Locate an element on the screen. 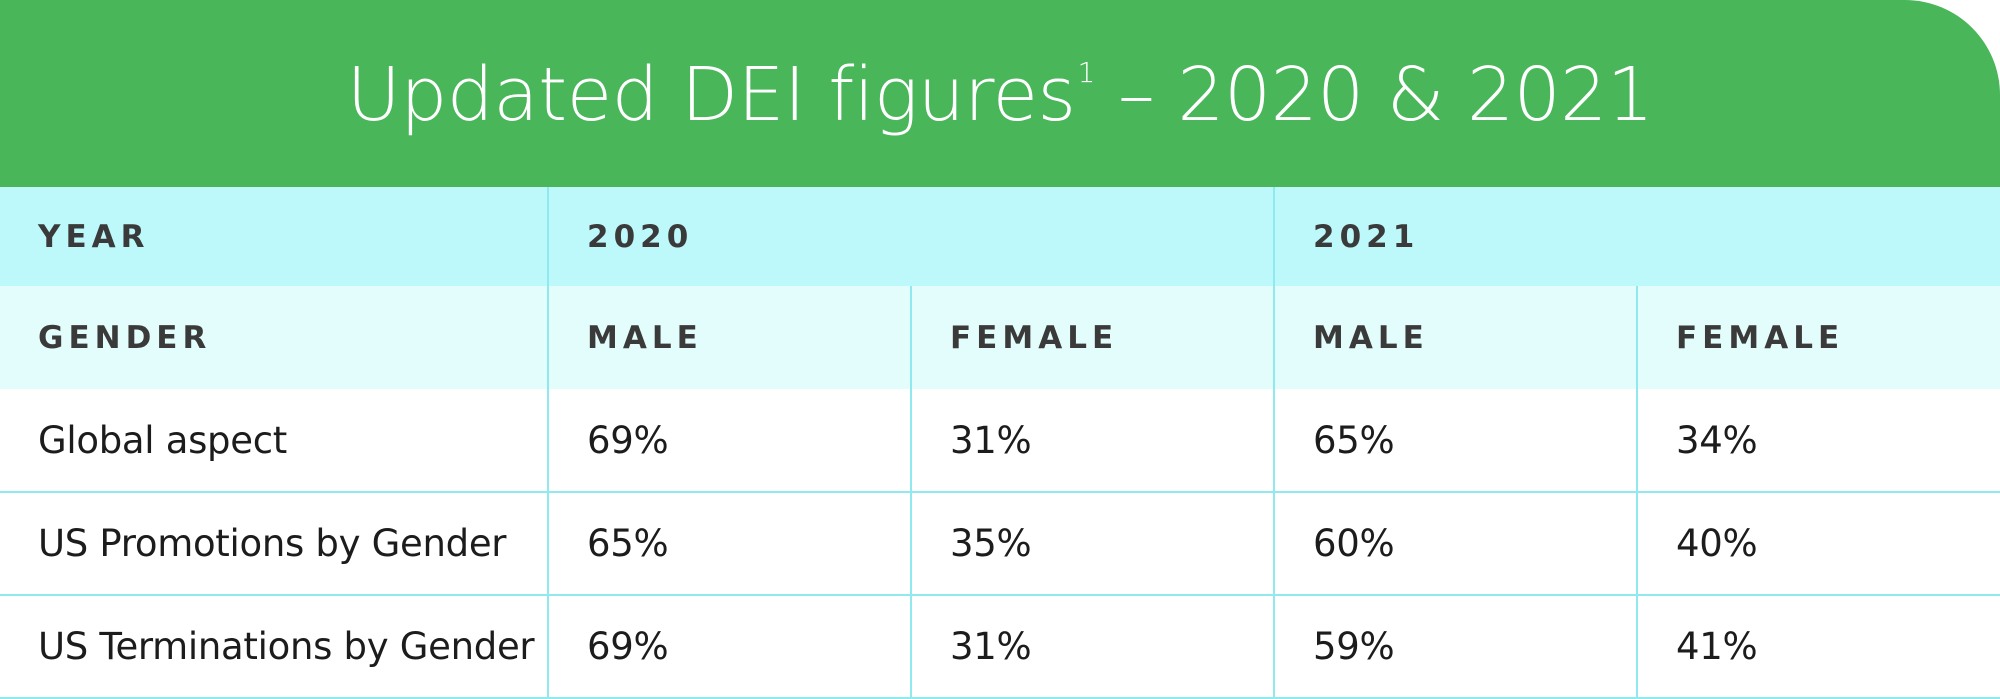 This screenshot has height=699, width=2000. table-row: US Promotions by Gender 65% 35% 60% 40% is located at coordinates (1000, 543).